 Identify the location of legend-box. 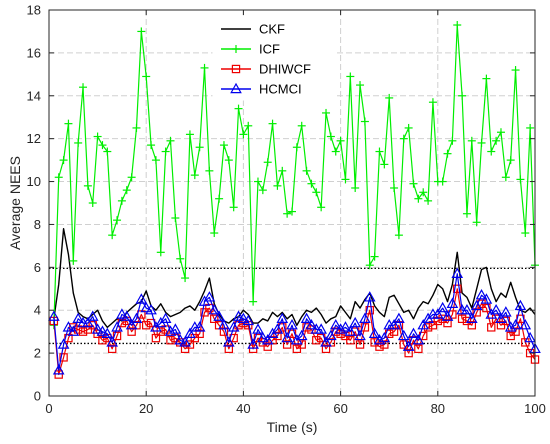
(274, 58).